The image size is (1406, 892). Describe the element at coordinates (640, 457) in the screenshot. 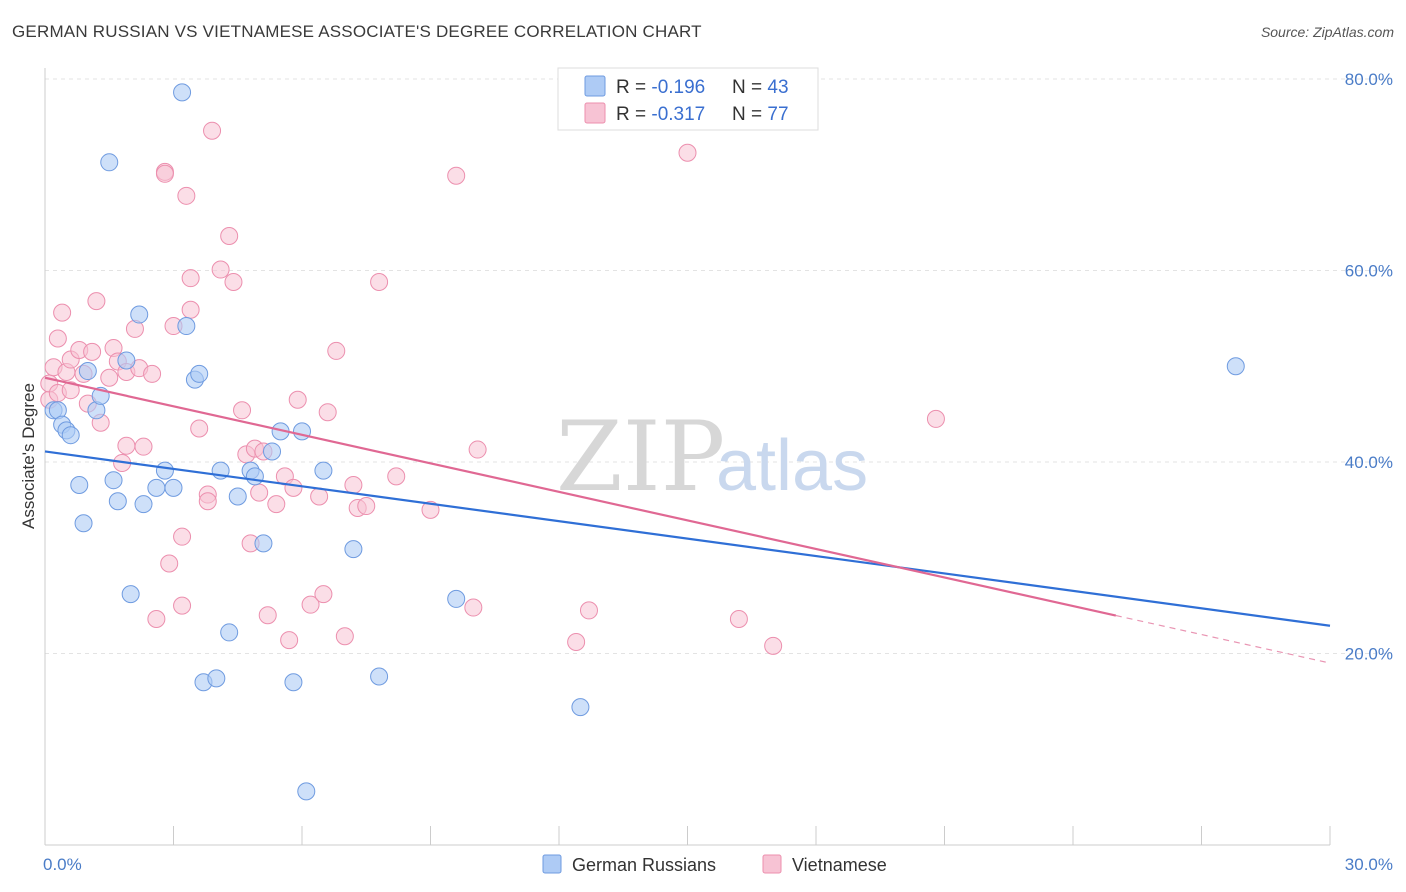

I see `watermark-zip: ZIP` at that location.